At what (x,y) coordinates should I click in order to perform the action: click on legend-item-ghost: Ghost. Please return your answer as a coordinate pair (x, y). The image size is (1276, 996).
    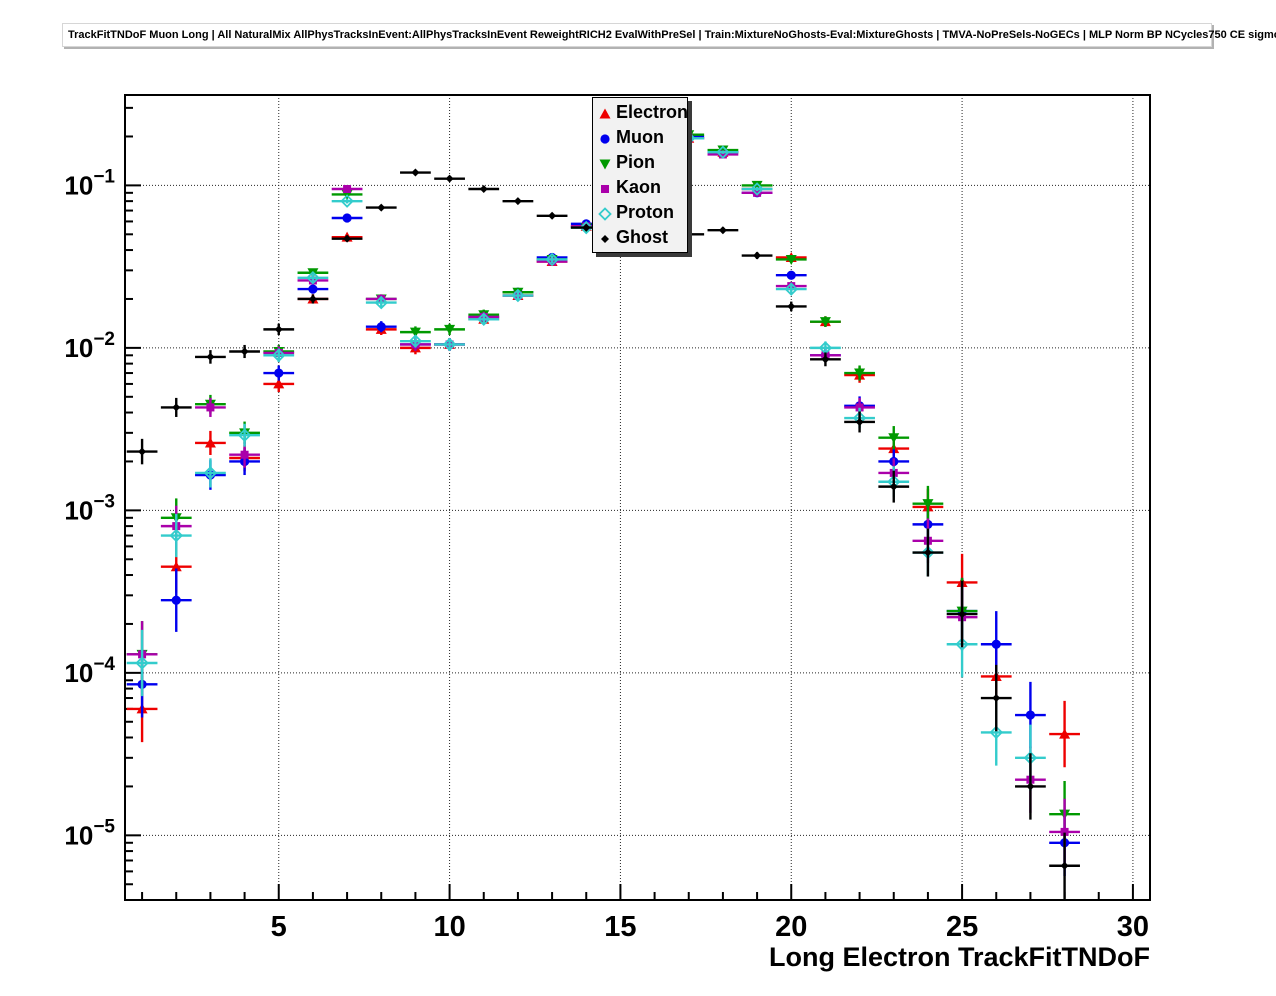
    Looking at the image, I should click on (641, 237).